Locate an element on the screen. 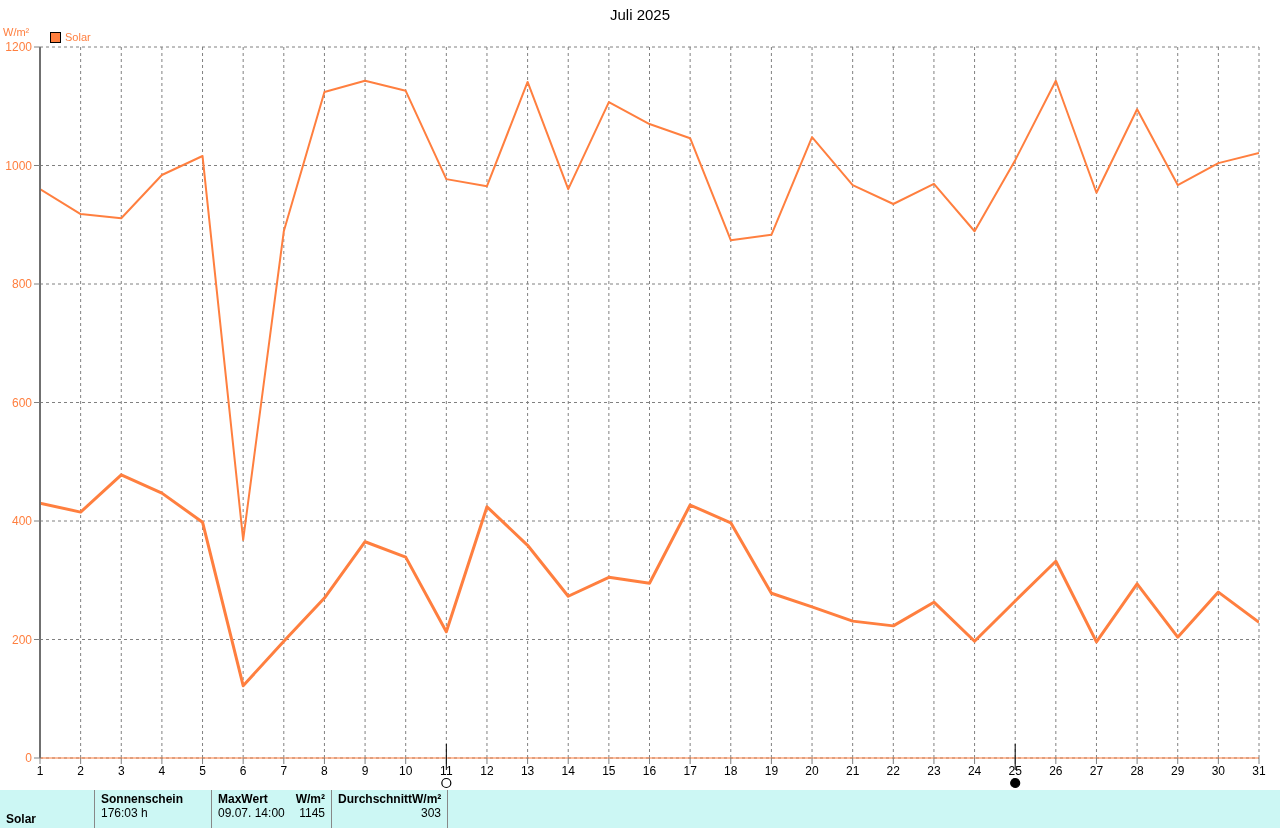 The height and width of the screenshot is (829, 1280). x-tick-label: 15 is located at coordinates (609, 770).